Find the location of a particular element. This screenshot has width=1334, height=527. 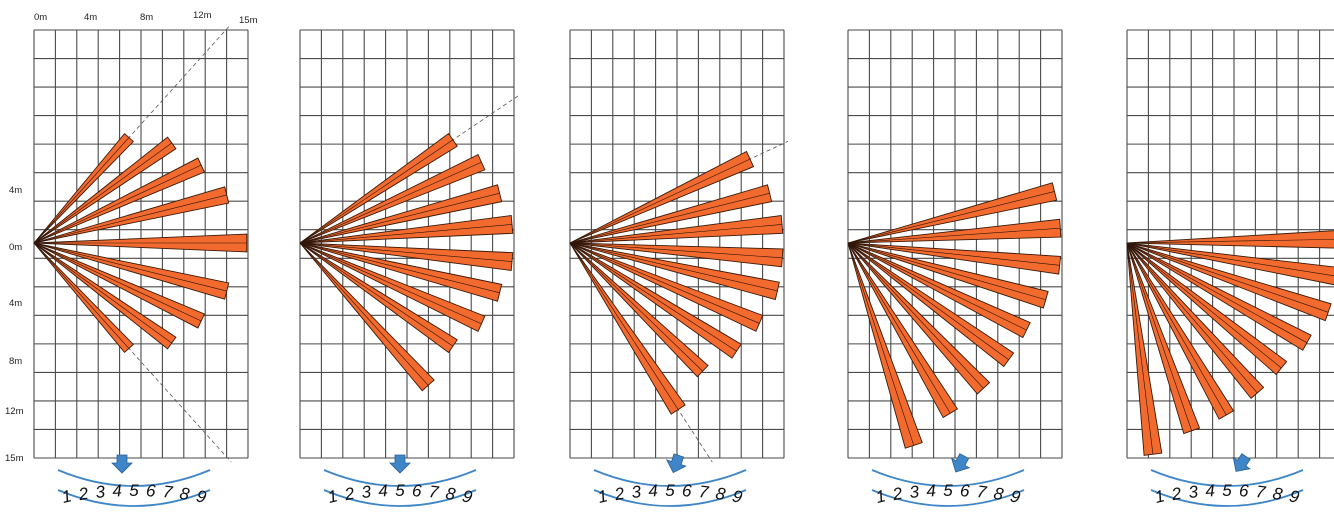

side-axis-label-0: 4m is located at coordinates (15, 190).